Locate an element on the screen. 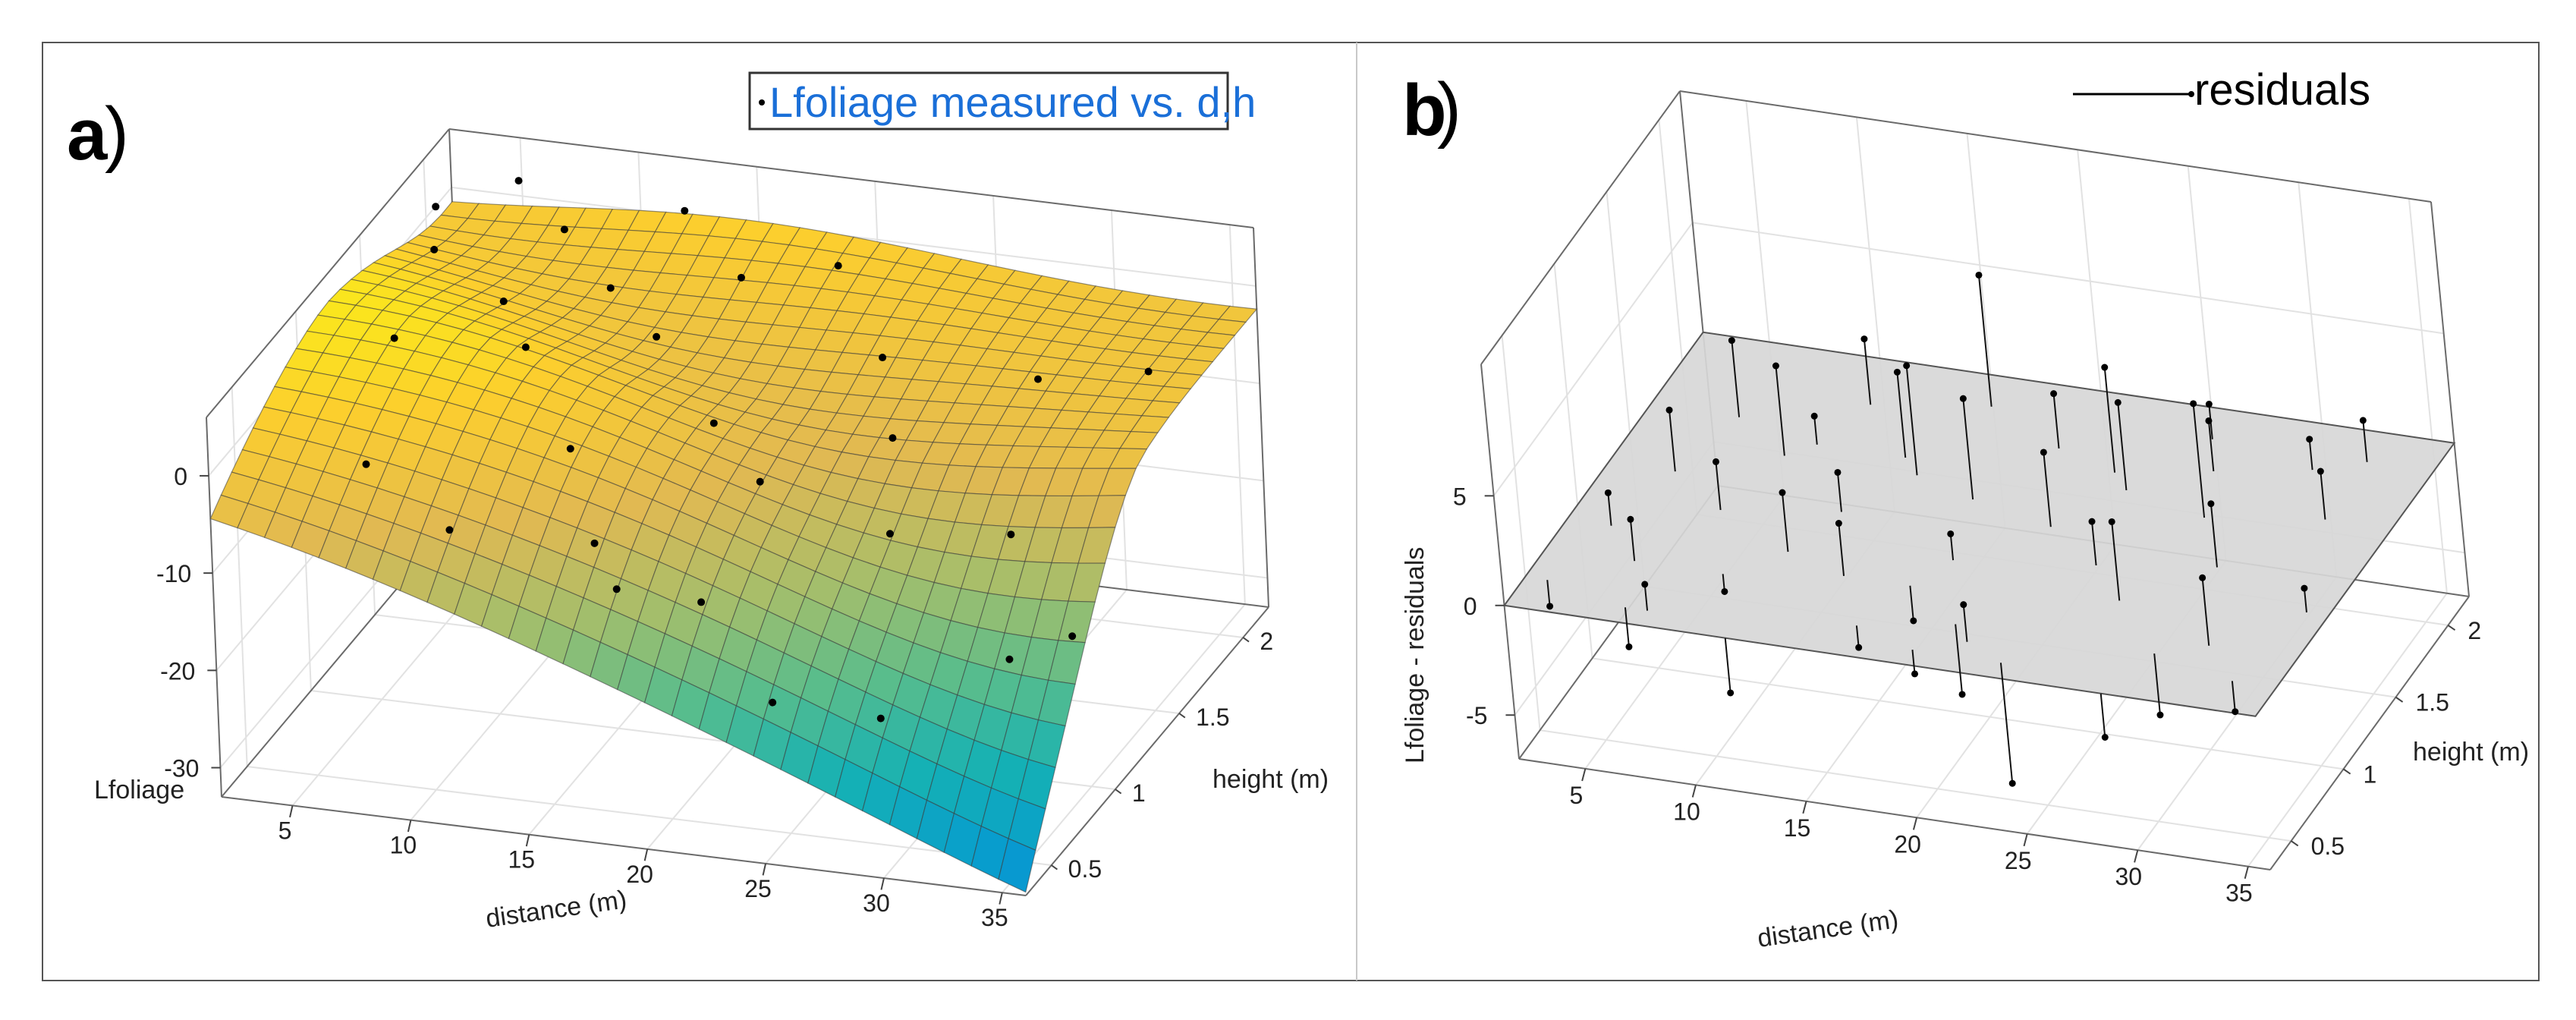 This screenshot has height=1020, width=2576. panel-b-paren: ) is located at coordinates (1449, 109).